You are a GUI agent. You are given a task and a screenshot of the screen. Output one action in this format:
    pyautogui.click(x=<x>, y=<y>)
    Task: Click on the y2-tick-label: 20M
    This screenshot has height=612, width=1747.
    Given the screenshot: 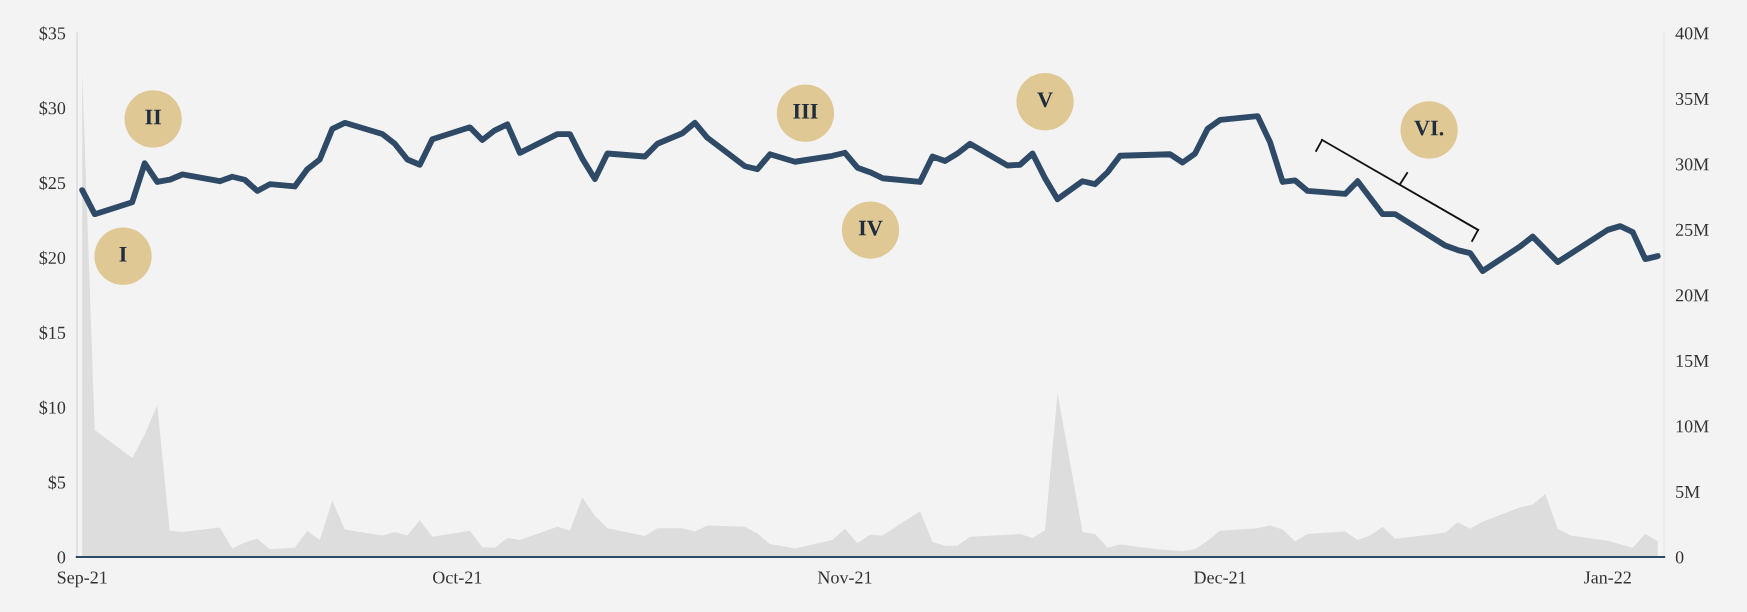 What is the action you would take?
    pyautogui.click(x=1692, y=295)
    